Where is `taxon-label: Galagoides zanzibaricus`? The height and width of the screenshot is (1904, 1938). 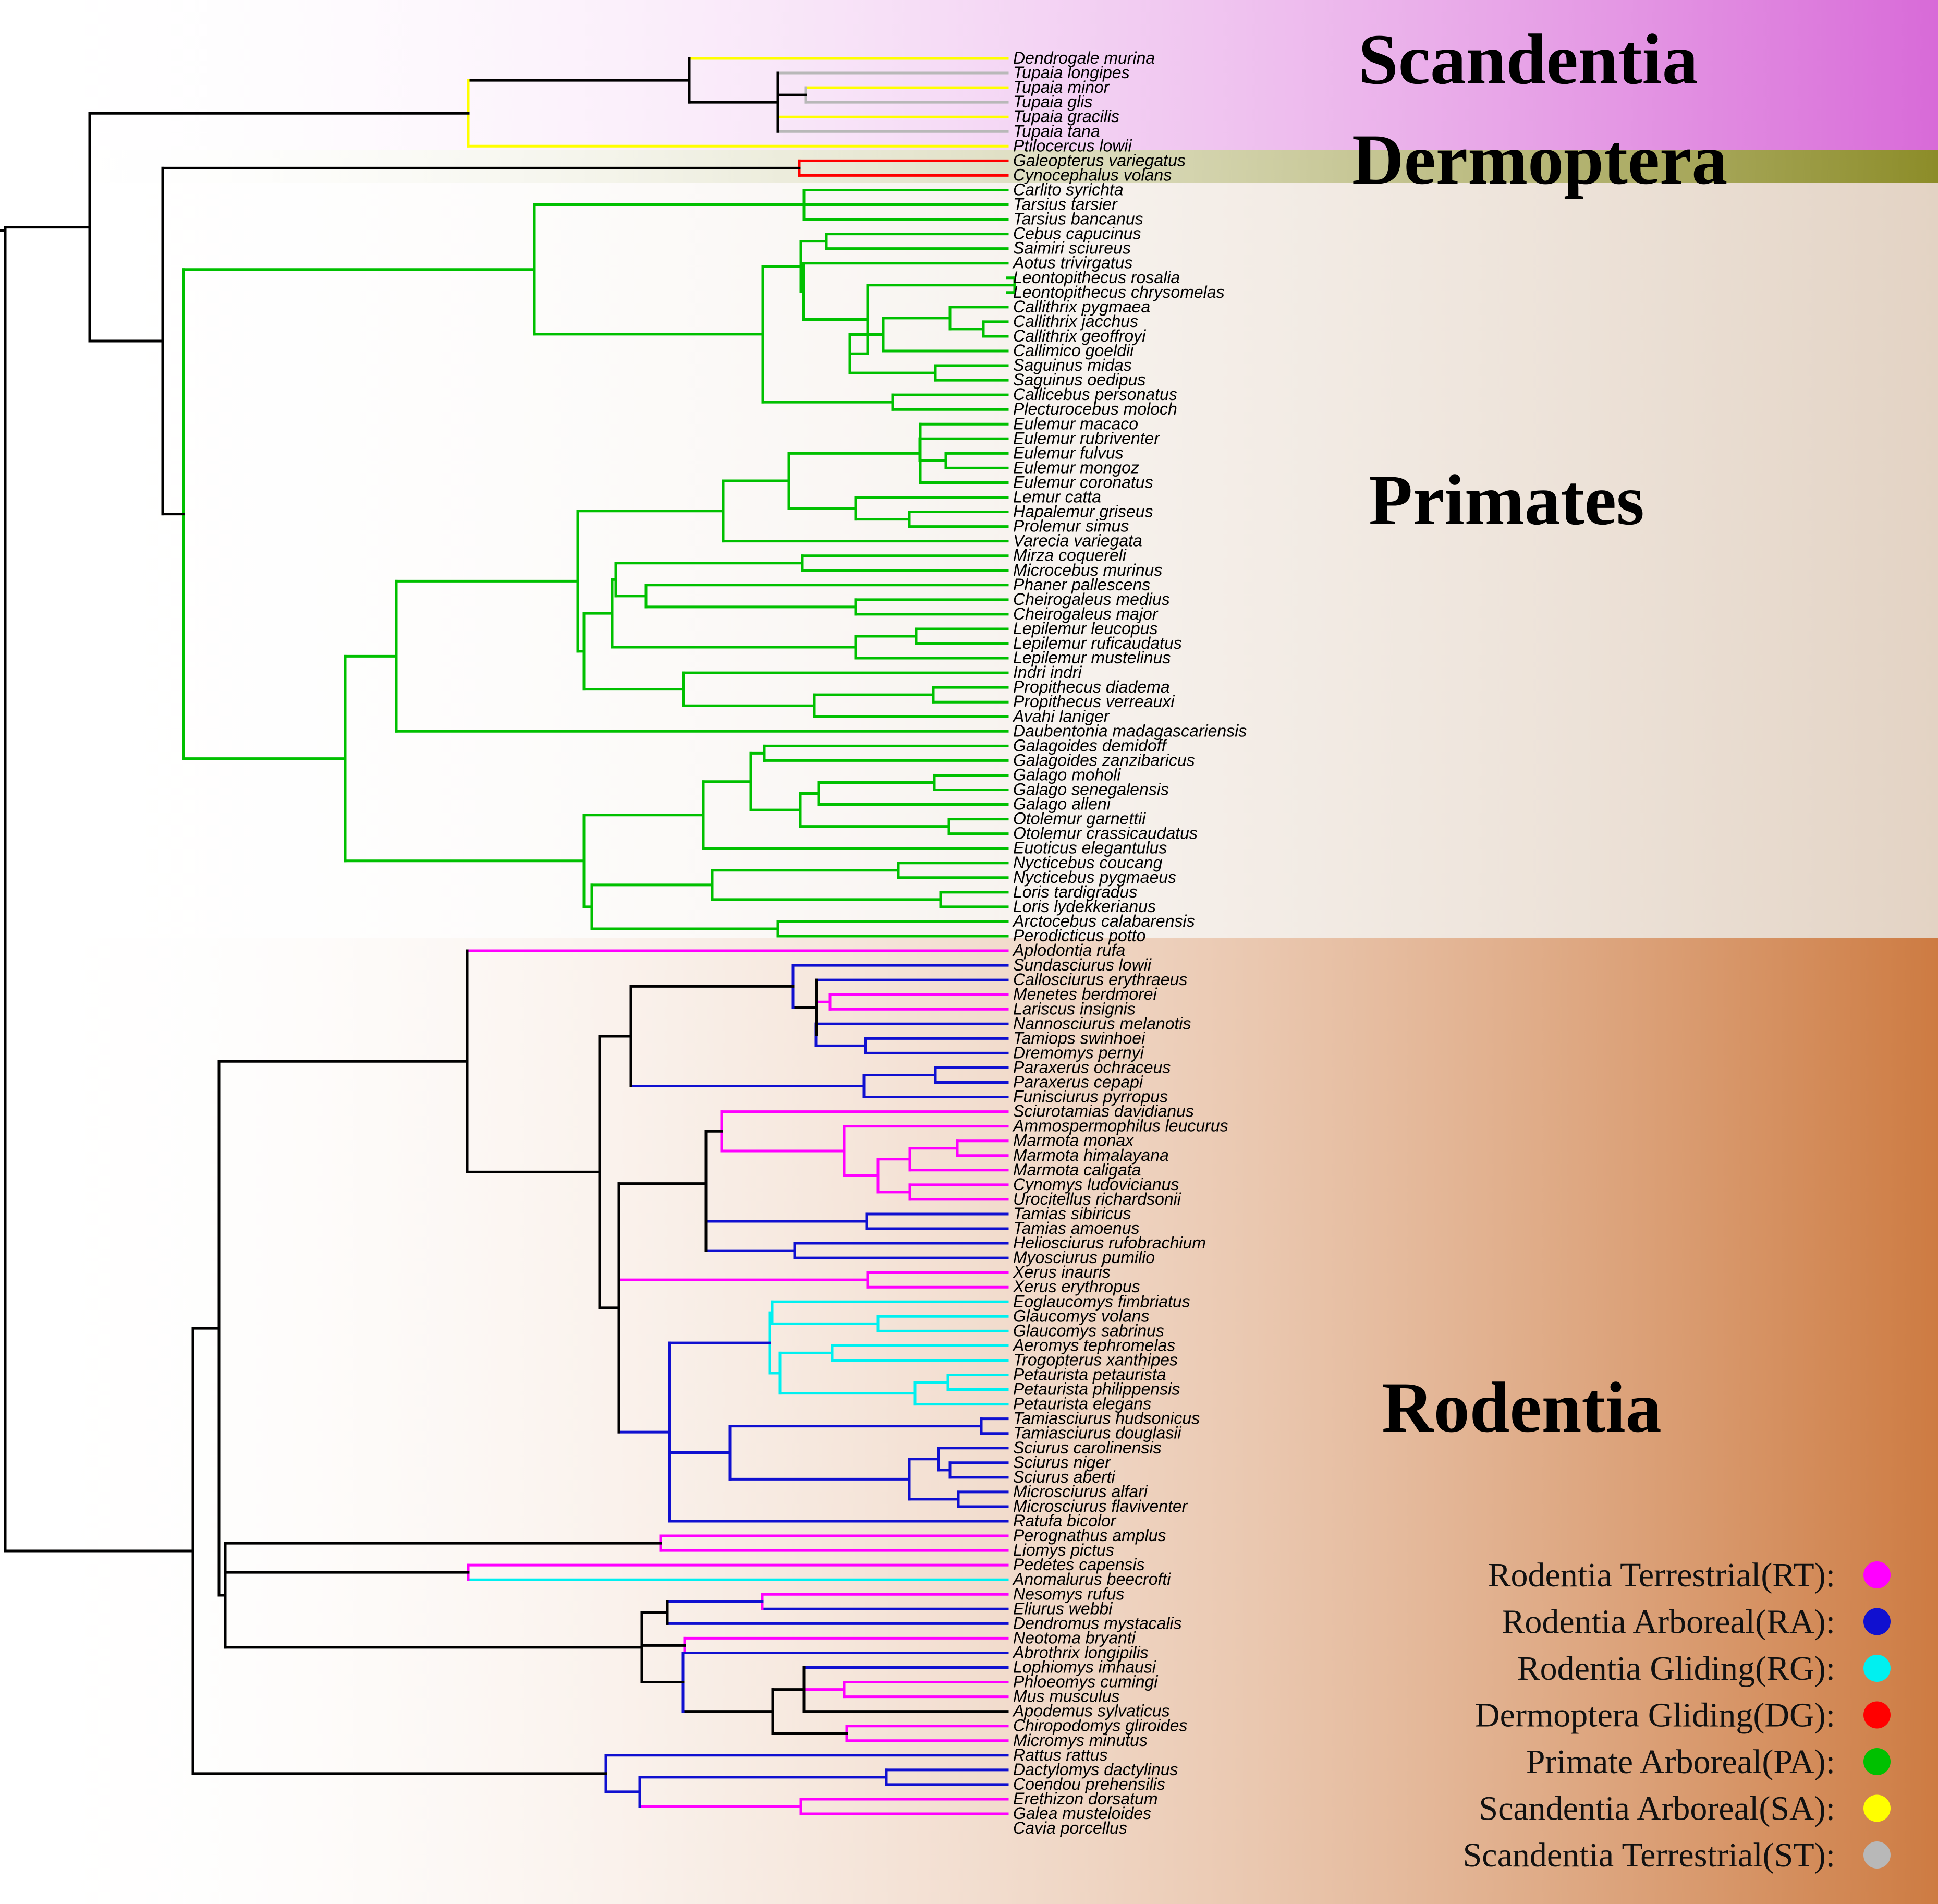 taxon-label: Galagoides zanzibaricus is located at coordinates (1104, 759).